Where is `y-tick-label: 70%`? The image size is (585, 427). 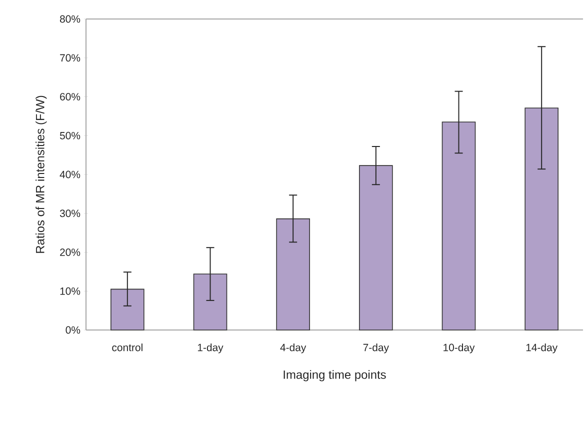 y-tick-label: 70% is located at coordinates (70, 58).